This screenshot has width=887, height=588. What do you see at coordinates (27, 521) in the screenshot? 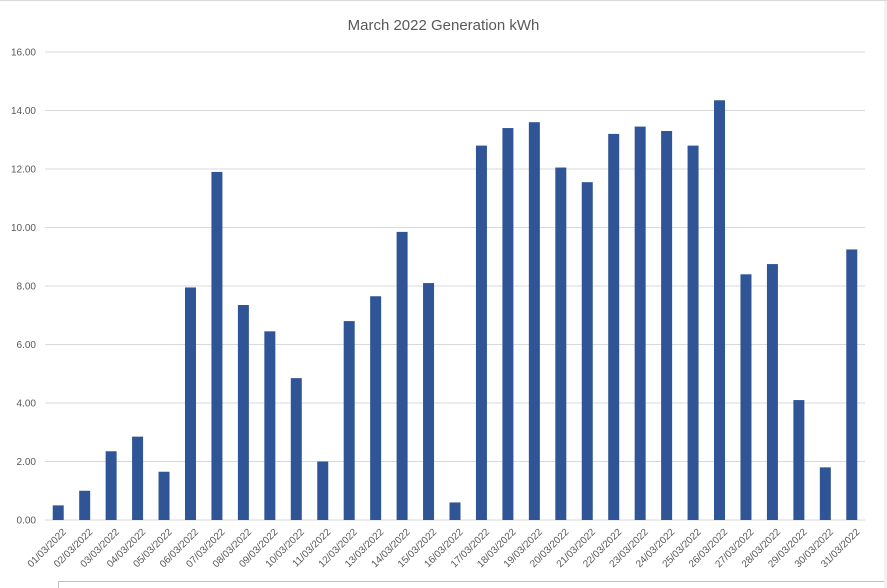
I see `y-tick-label: 0.00` at bounding box center [27, 521].